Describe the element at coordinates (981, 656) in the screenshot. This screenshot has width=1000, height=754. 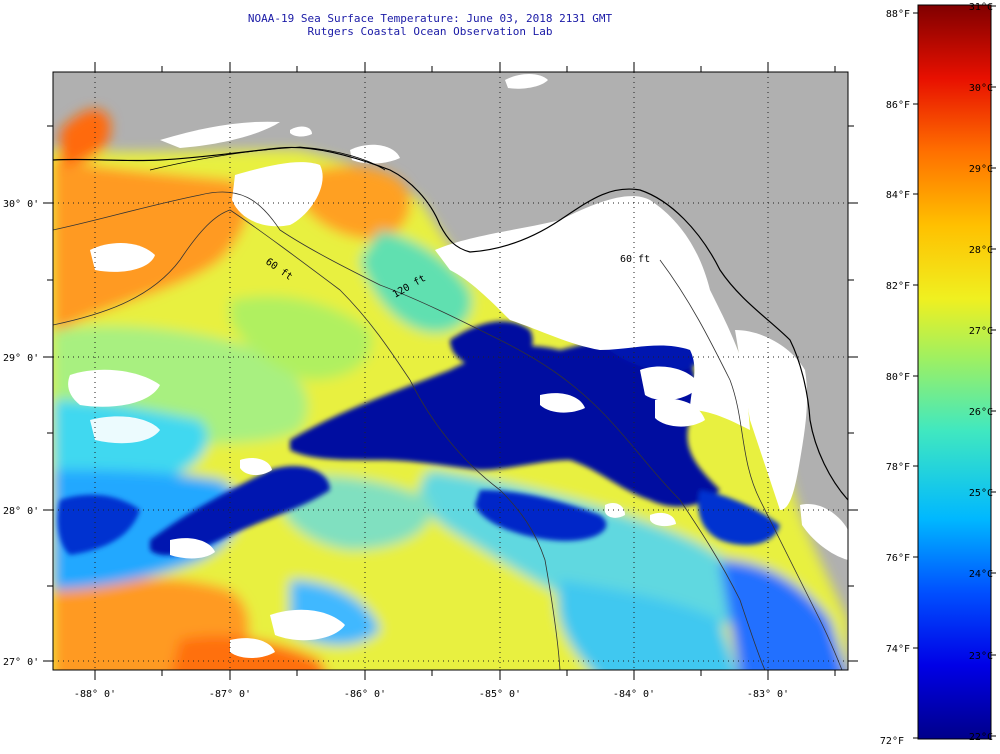
I see `celsius-label: 23°C` at that location.